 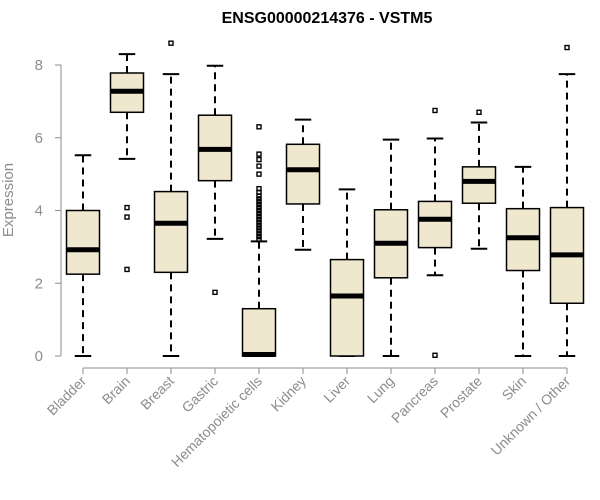 I want to click on box-group-kidney, so click(x=303, y=184).